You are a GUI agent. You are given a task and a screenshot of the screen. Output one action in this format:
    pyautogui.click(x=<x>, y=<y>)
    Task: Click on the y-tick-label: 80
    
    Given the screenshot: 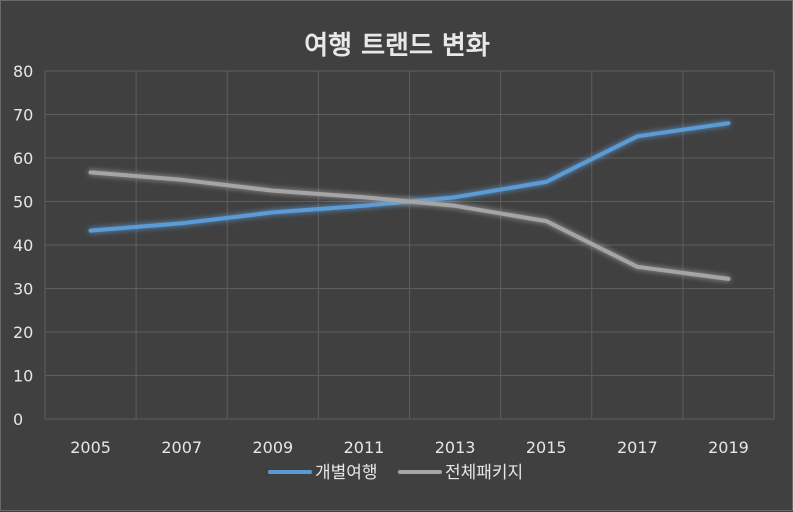 What is the action you would take?
    pyautogui.click(x=23, y=71)
    